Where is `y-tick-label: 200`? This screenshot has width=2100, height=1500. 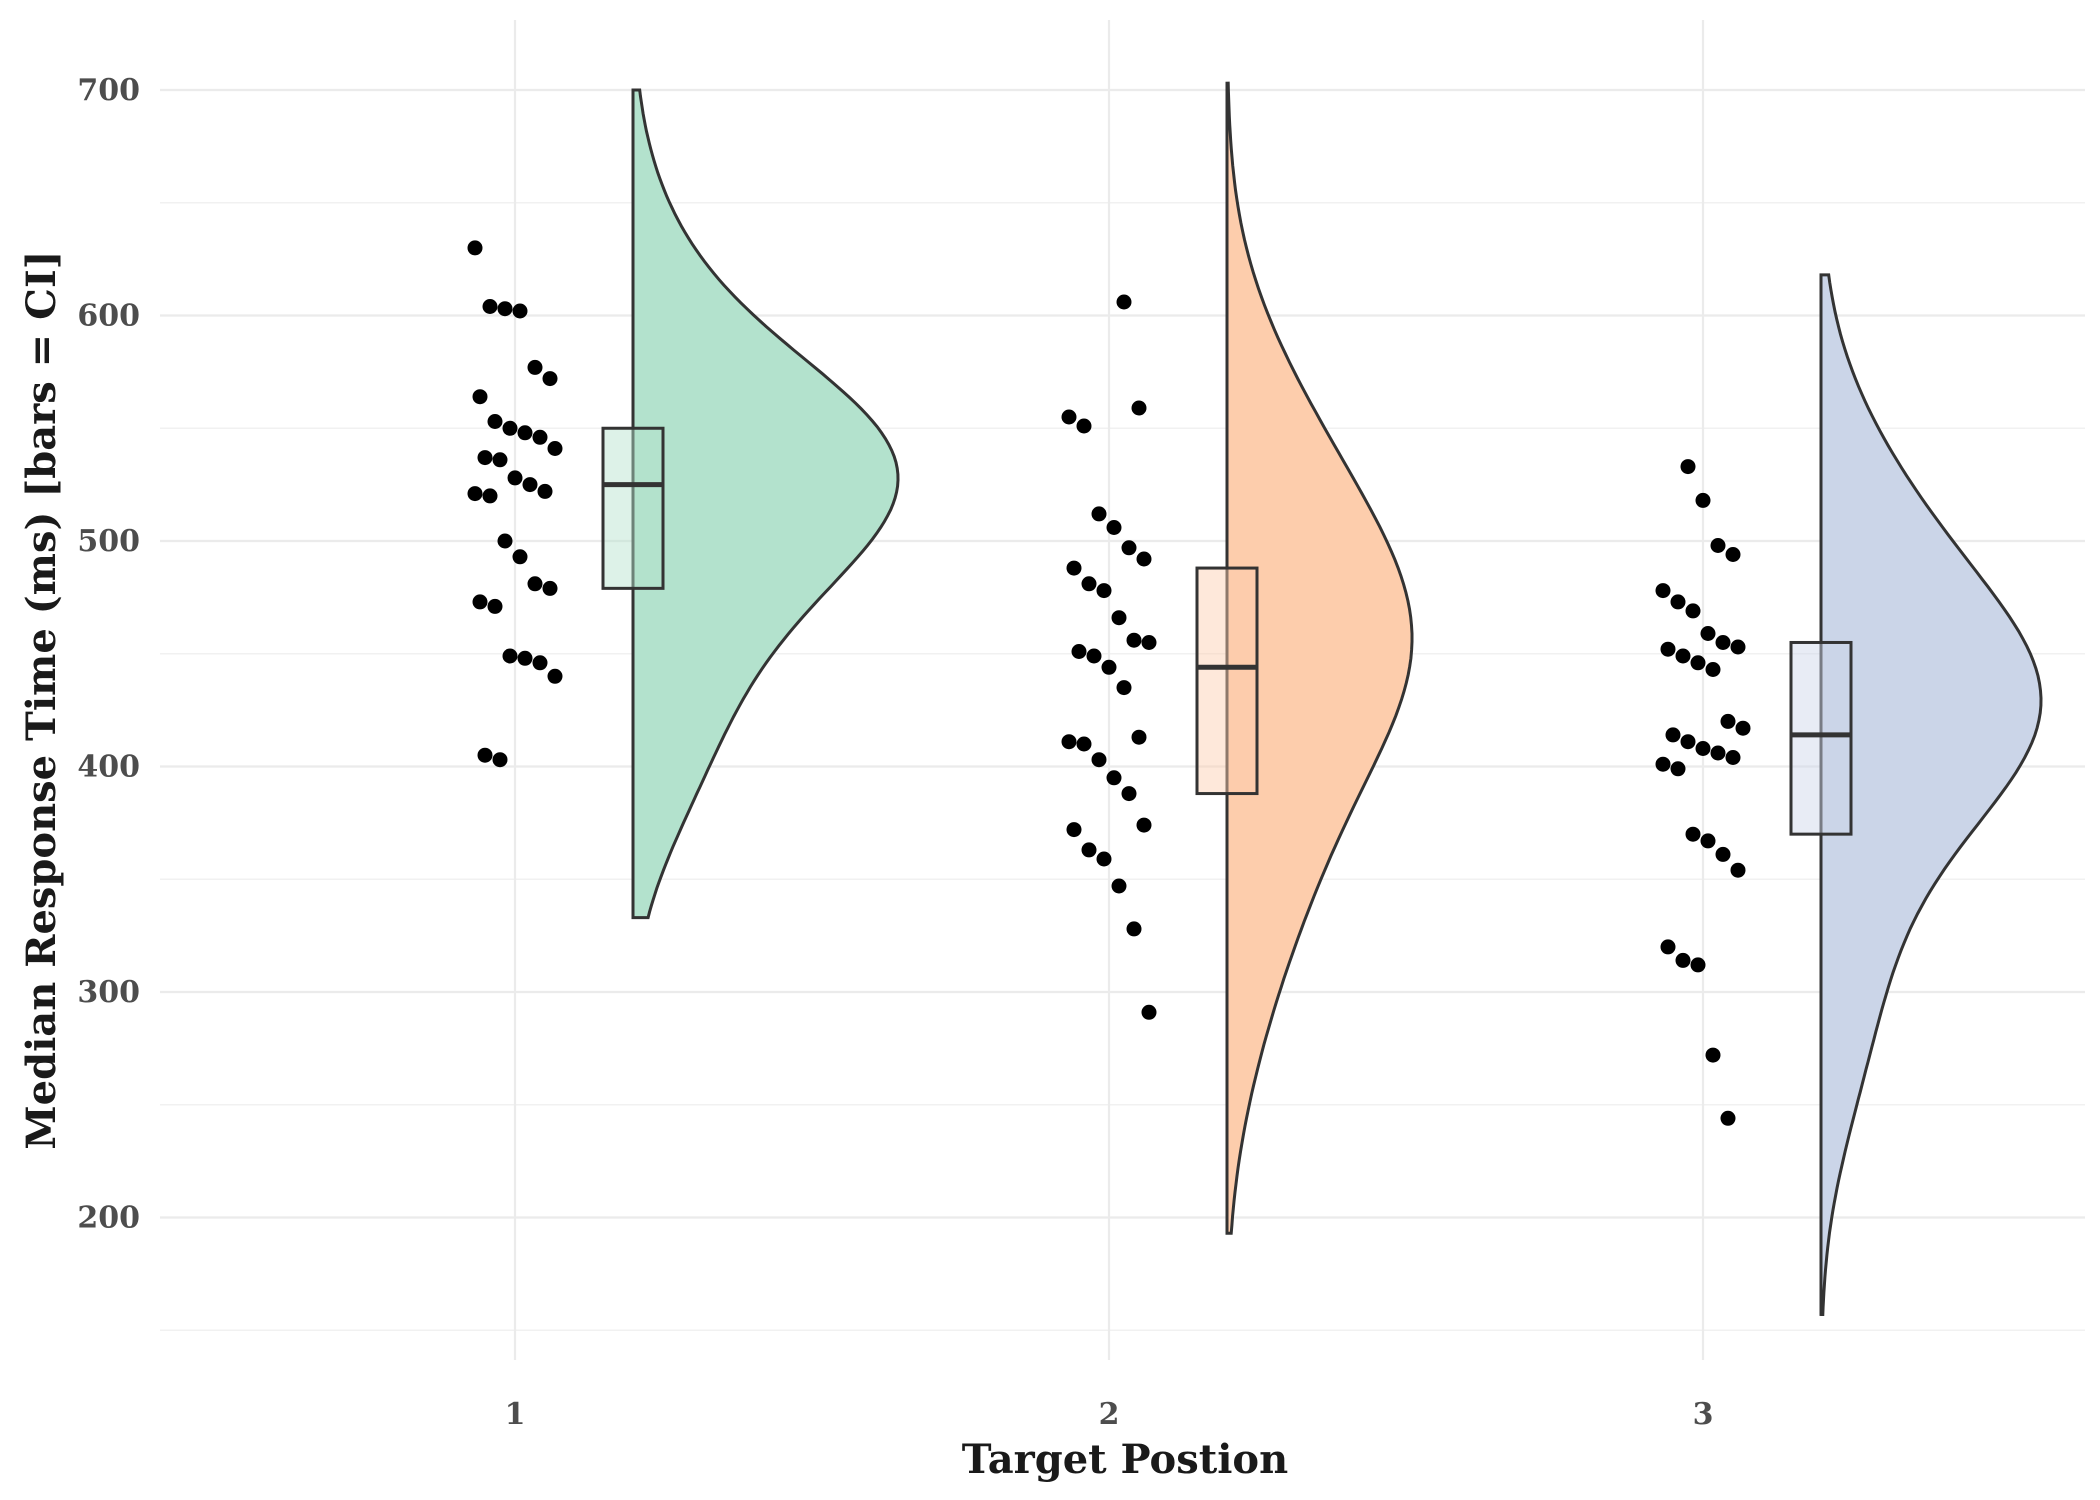
y-tick-label: 200 is located at coordinates (108, 1218).